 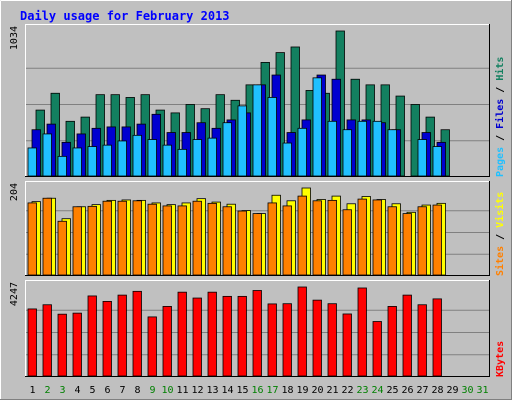 What do you see at coordinates (197, 390) in the screenshot?
I see `x-tick-day-12: 12` at bounding box center [197, 390].